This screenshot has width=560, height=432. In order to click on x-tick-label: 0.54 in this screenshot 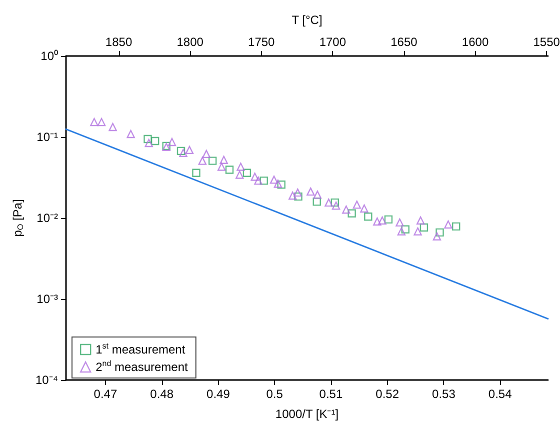, I will do `click(500, 394)`.